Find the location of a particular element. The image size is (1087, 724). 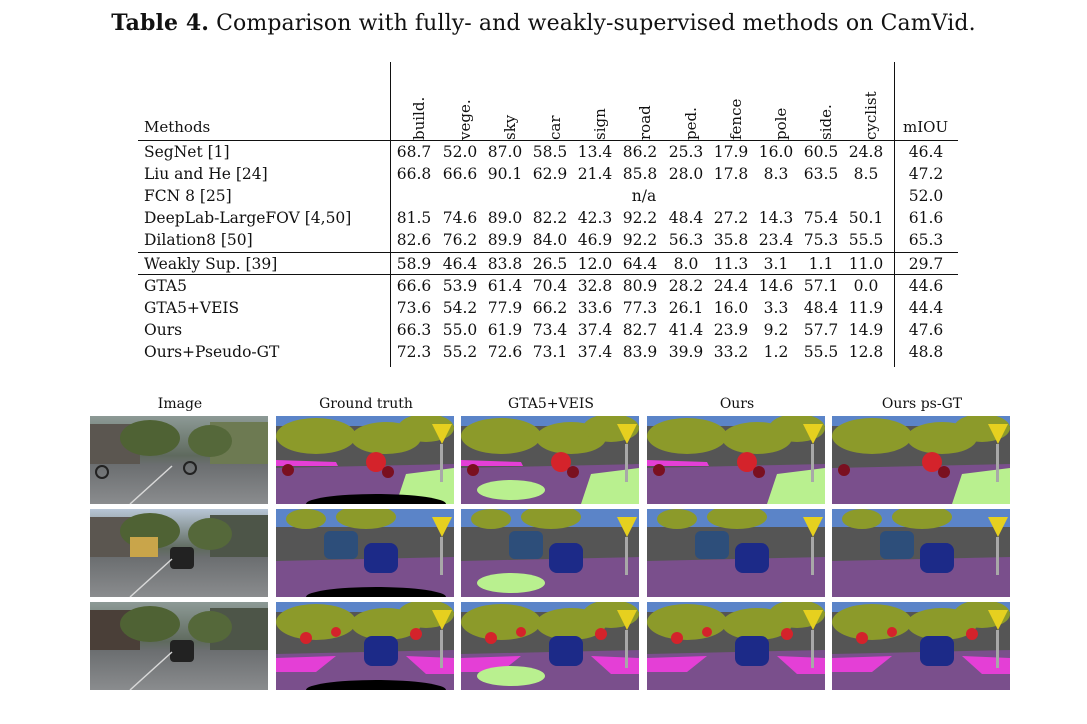

cell-value: 23.4 is located at coordinates (776, 240).